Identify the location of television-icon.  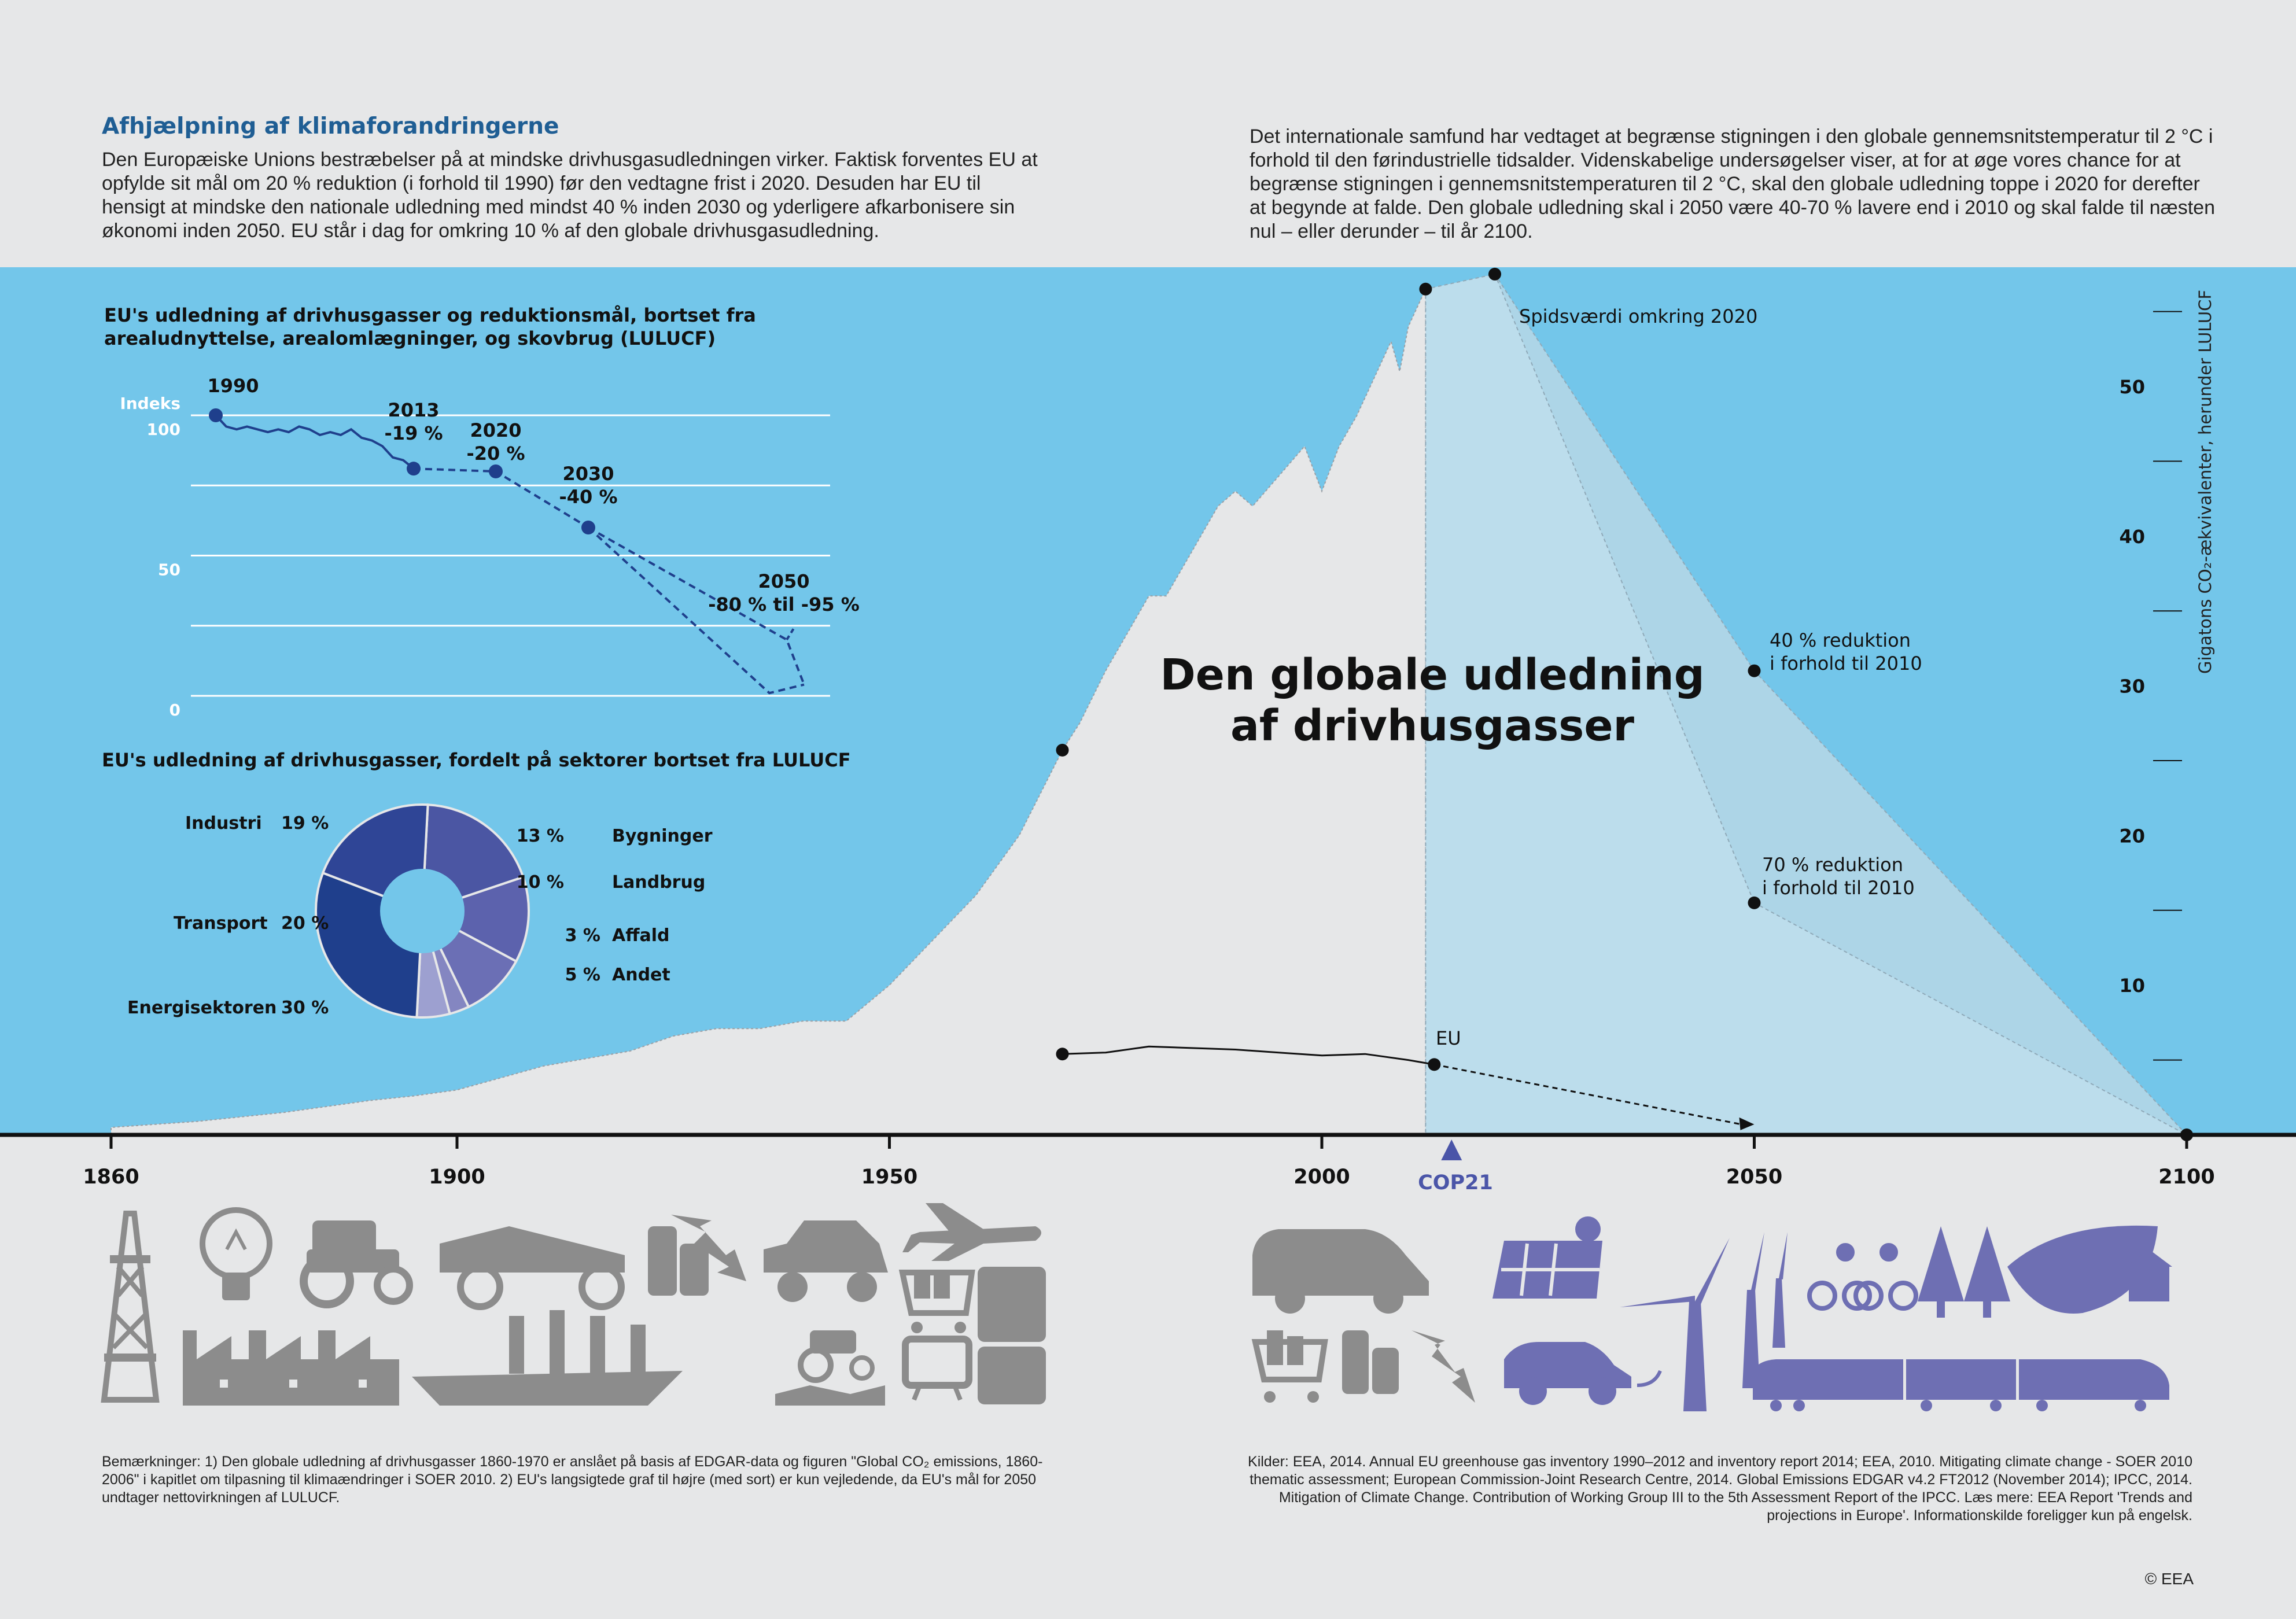
(937, 1368).